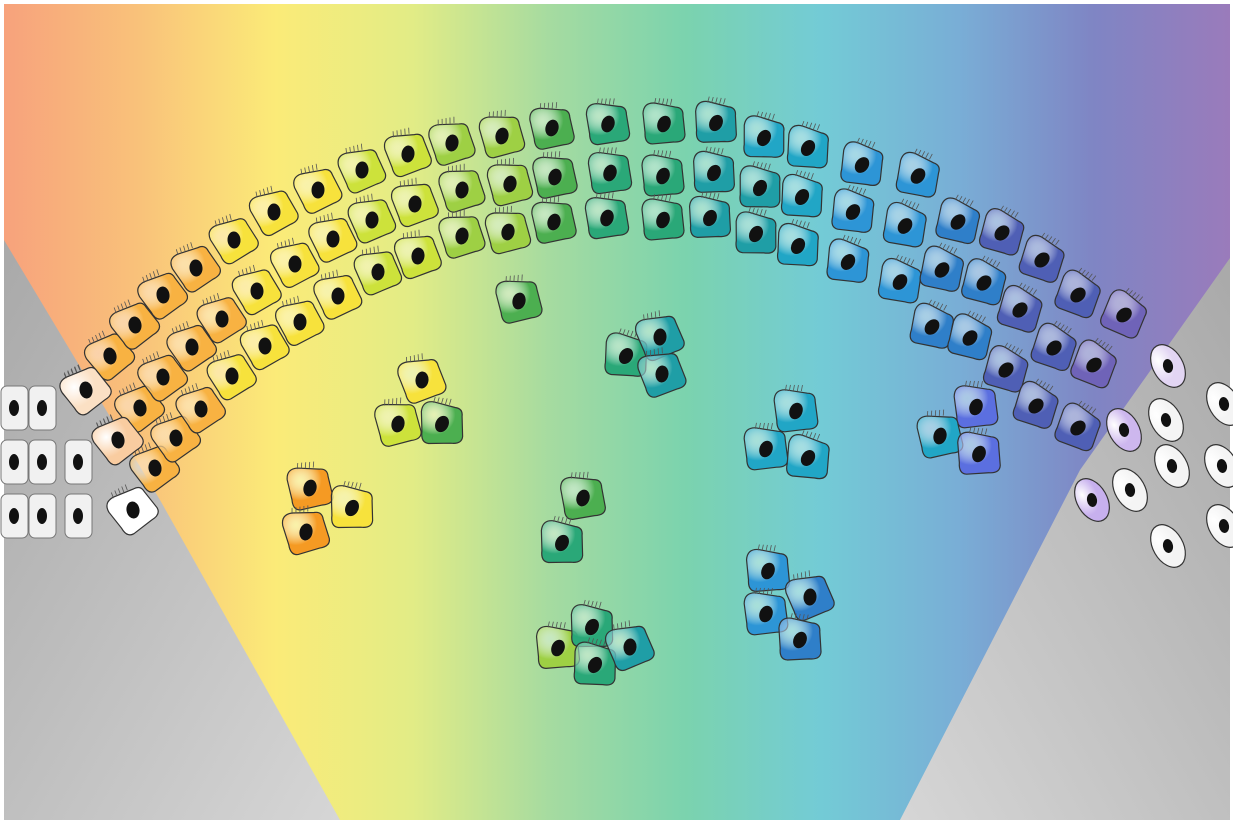  Describe the element at coordinates (117, 440) in the screenshot. I see `transitional-cell` at that location.